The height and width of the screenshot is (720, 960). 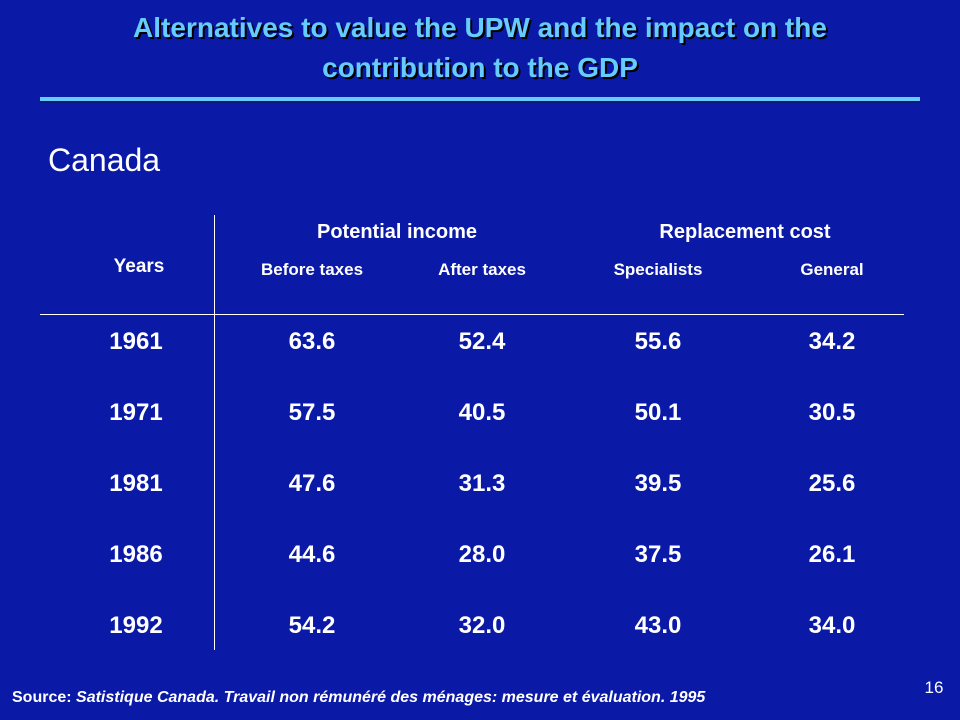 I want to click on table-cell-after-taxes: 28.0, so click(x=482, y=554).